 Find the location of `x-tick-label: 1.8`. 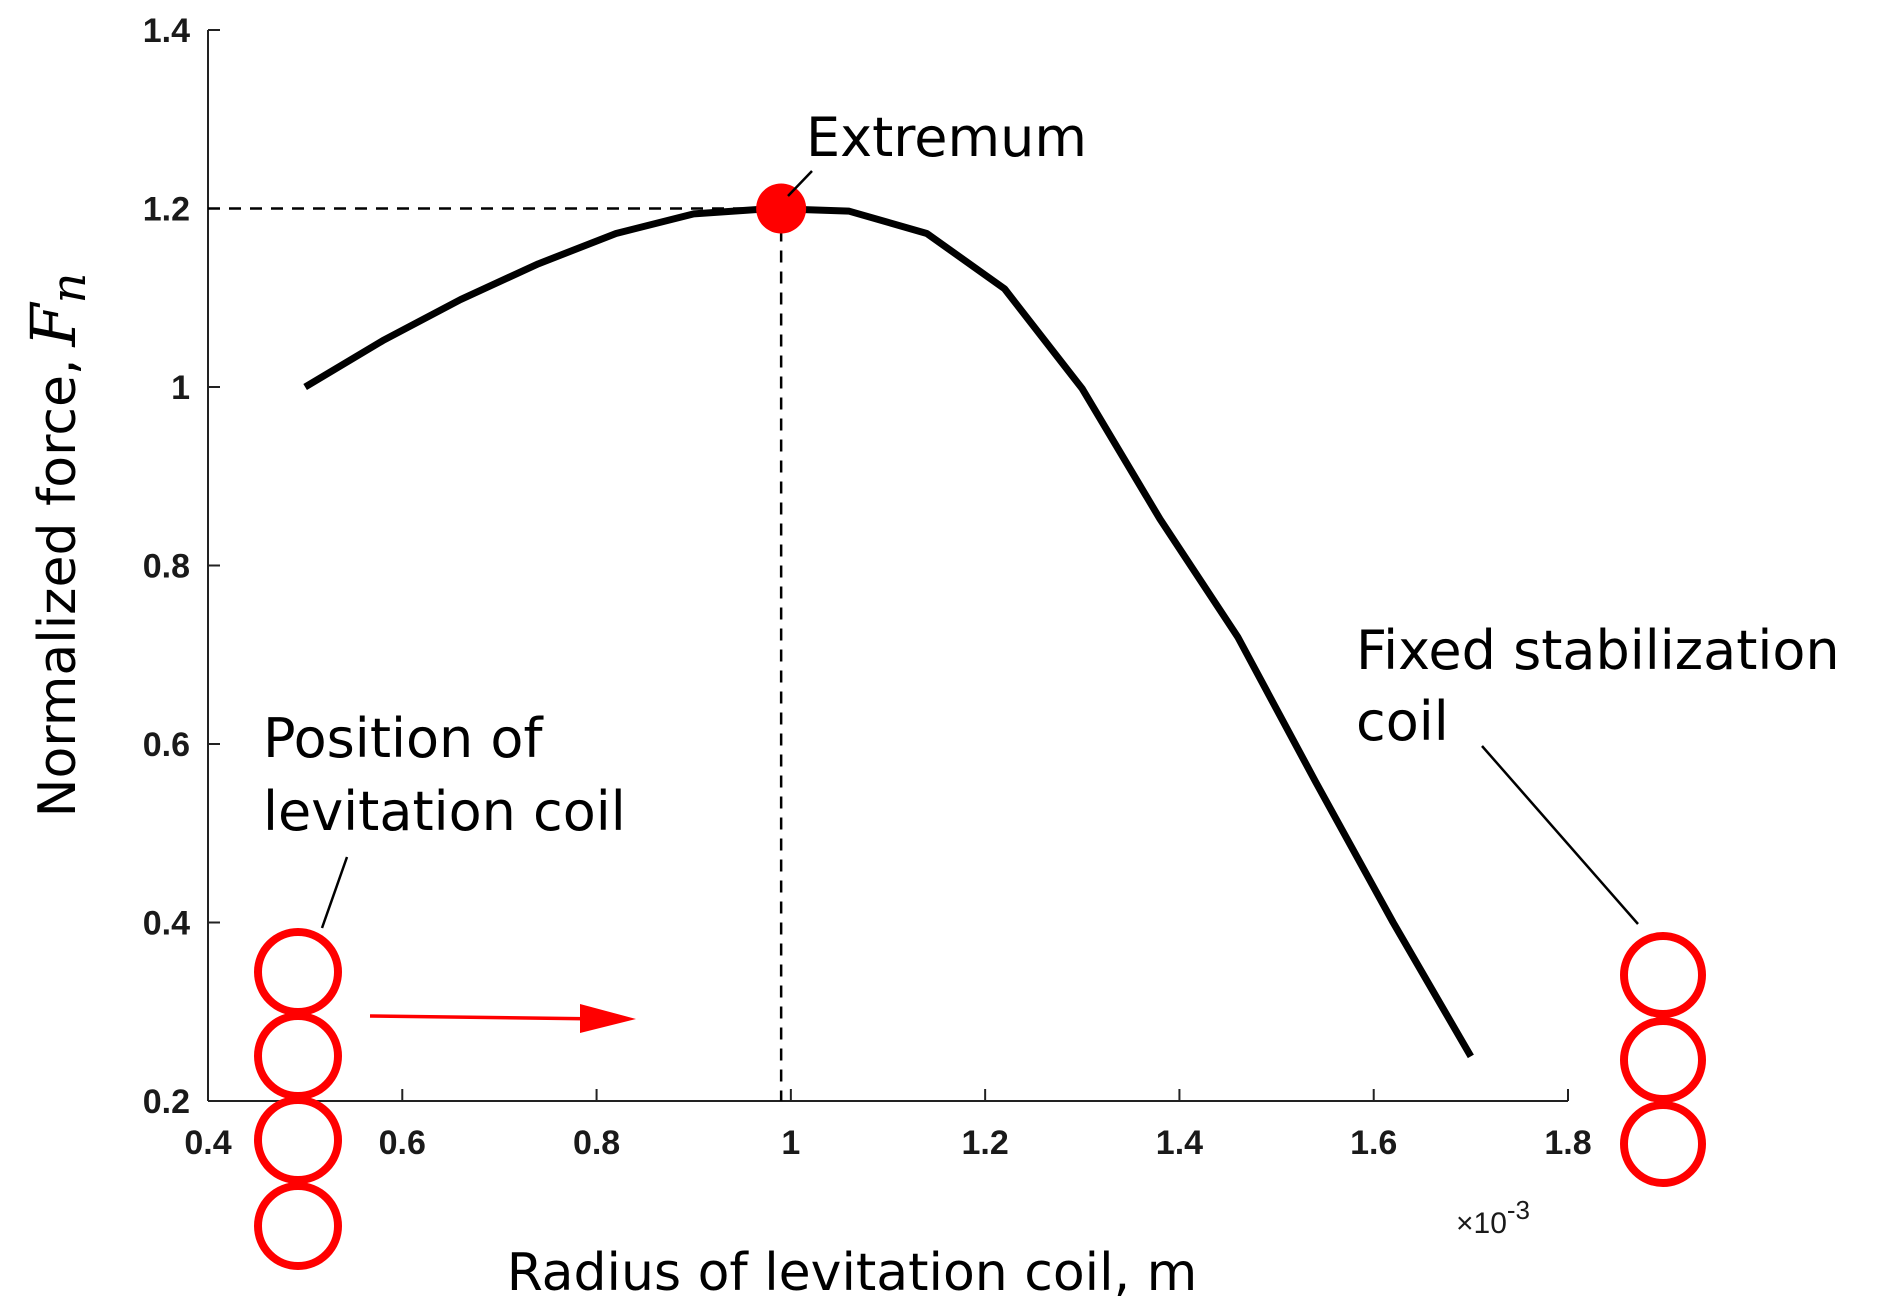

x-tick-label: 1.8 is located at coordinates (1567, 1143).